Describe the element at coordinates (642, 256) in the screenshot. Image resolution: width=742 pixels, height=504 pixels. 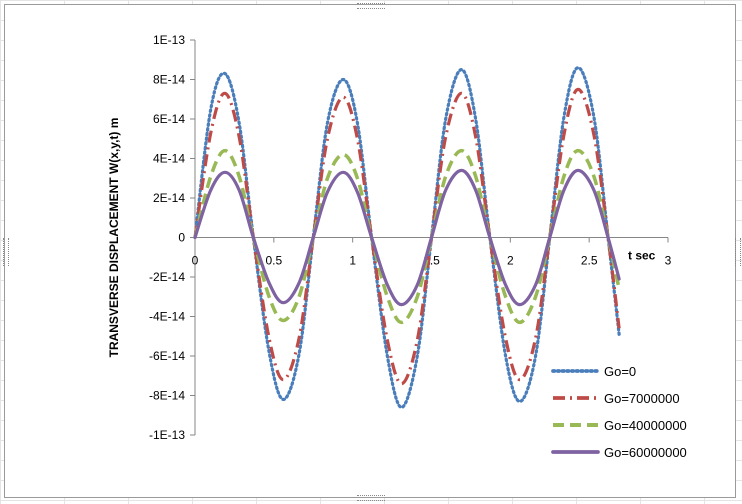
I see `x-axis-title: t sec` at that location.